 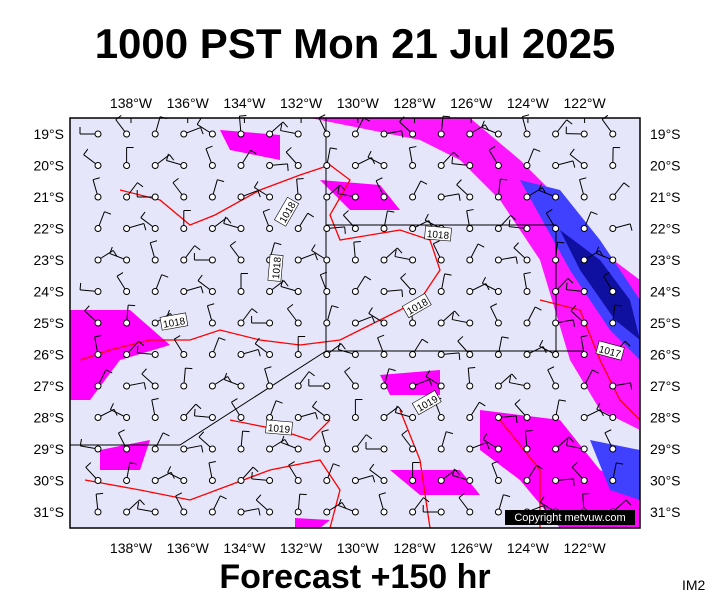 What do you see at coordinates (131, 548) in the screenshot?
I see `lon-label-bottom: 138°W` at bounding box center [131, 548].